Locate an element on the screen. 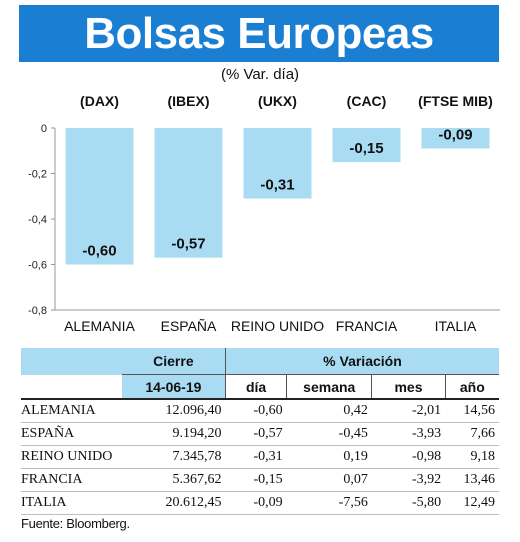 Image resolution: width=520 pixels, height=542 pixels. cell-dia: -0,15 is located at coordinates (256, 480).